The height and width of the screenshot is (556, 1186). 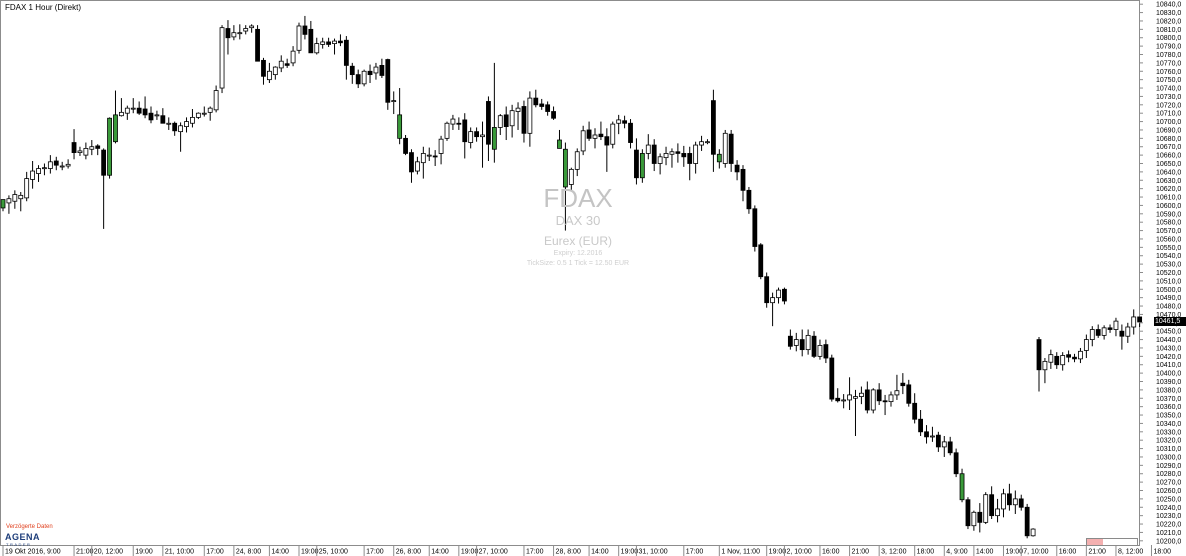 What do you see at coordinates (1168, 239) in the screenshot?
I see `y-tick-label: 10560,0` at bounding box center [1168, 239].